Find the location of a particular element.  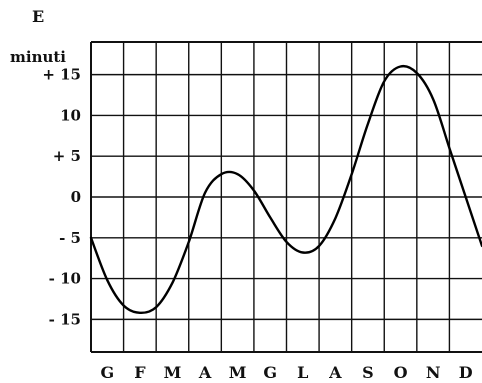

x-tick-label: S is located at coordinates (368, 372).